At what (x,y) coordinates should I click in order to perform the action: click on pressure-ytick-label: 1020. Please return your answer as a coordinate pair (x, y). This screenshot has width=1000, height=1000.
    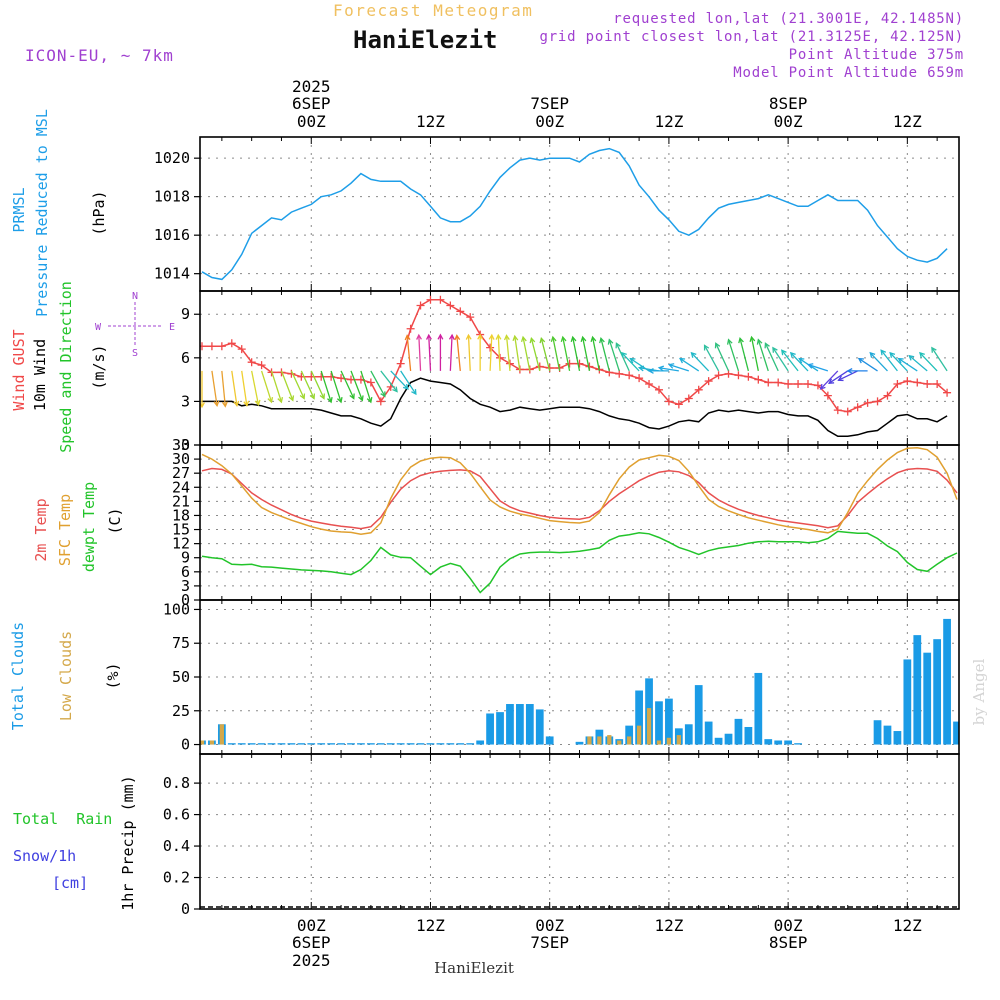
    Looking at the image, I should click on (172, 158).